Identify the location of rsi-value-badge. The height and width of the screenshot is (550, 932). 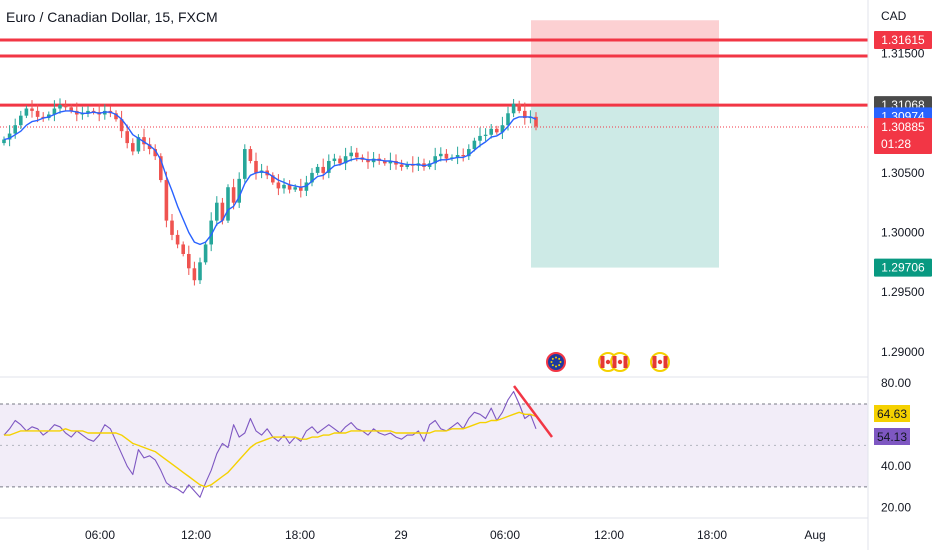
(892, 436).